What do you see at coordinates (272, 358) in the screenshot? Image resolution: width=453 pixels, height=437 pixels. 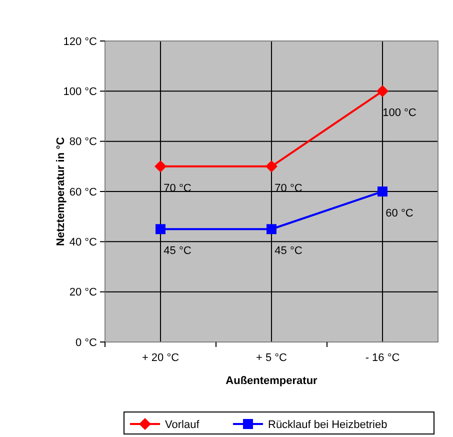 I see `x-tick-label: + 5 °C` at bounding box center [272, 358].